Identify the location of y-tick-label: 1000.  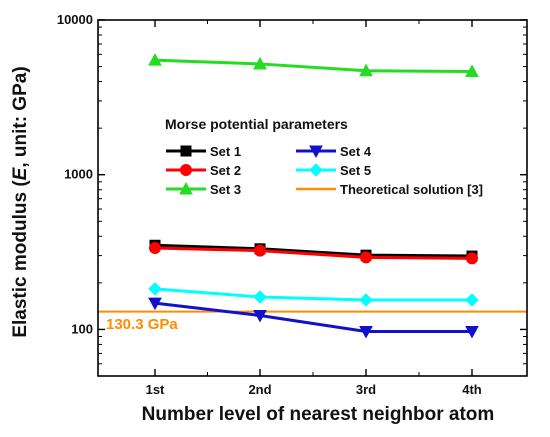
(78, 174).